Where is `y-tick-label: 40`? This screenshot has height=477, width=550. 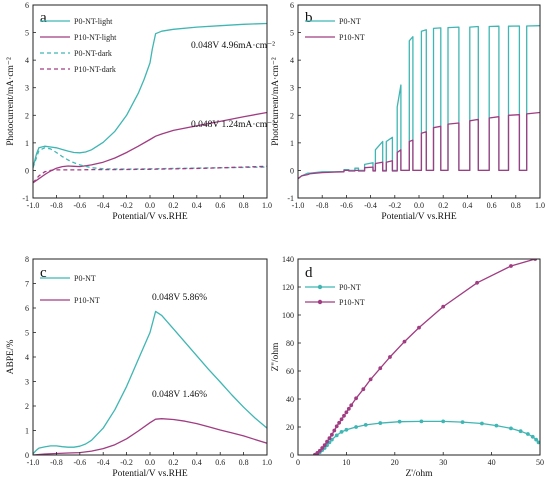
y-tick-label: 40 is located at coordinates (290, 399).